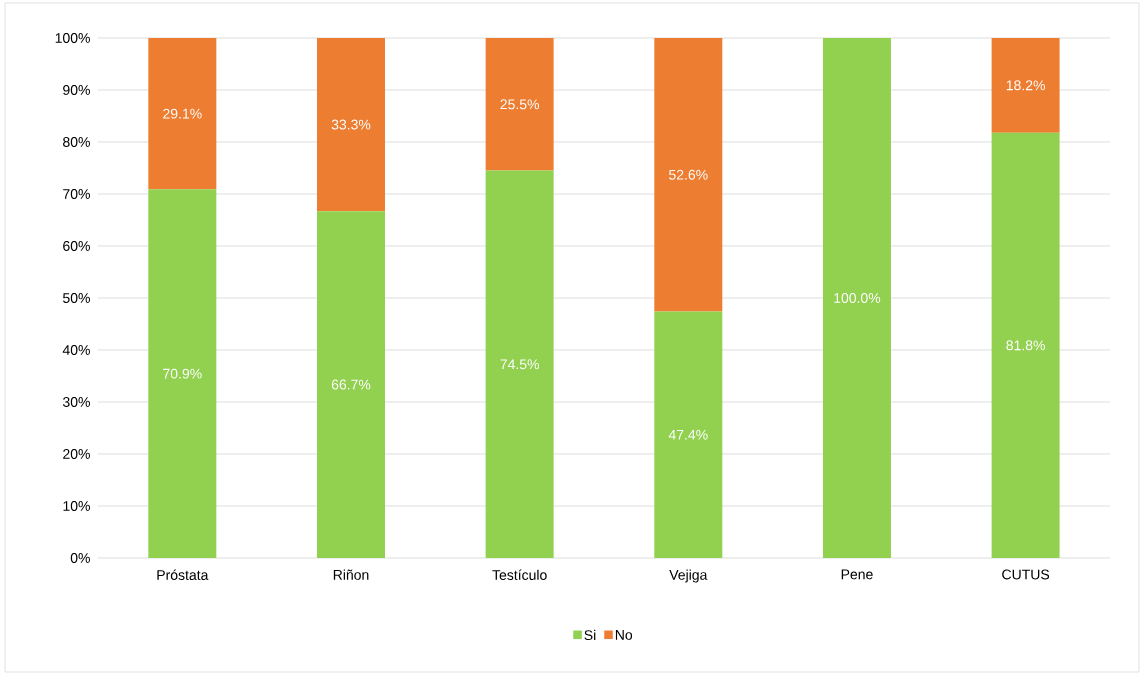 The width and height of the screenshot is (1142, 675). Describe the element at coordinates (590, 635) in the screenshot. I see `legend-label: Si` at that location.